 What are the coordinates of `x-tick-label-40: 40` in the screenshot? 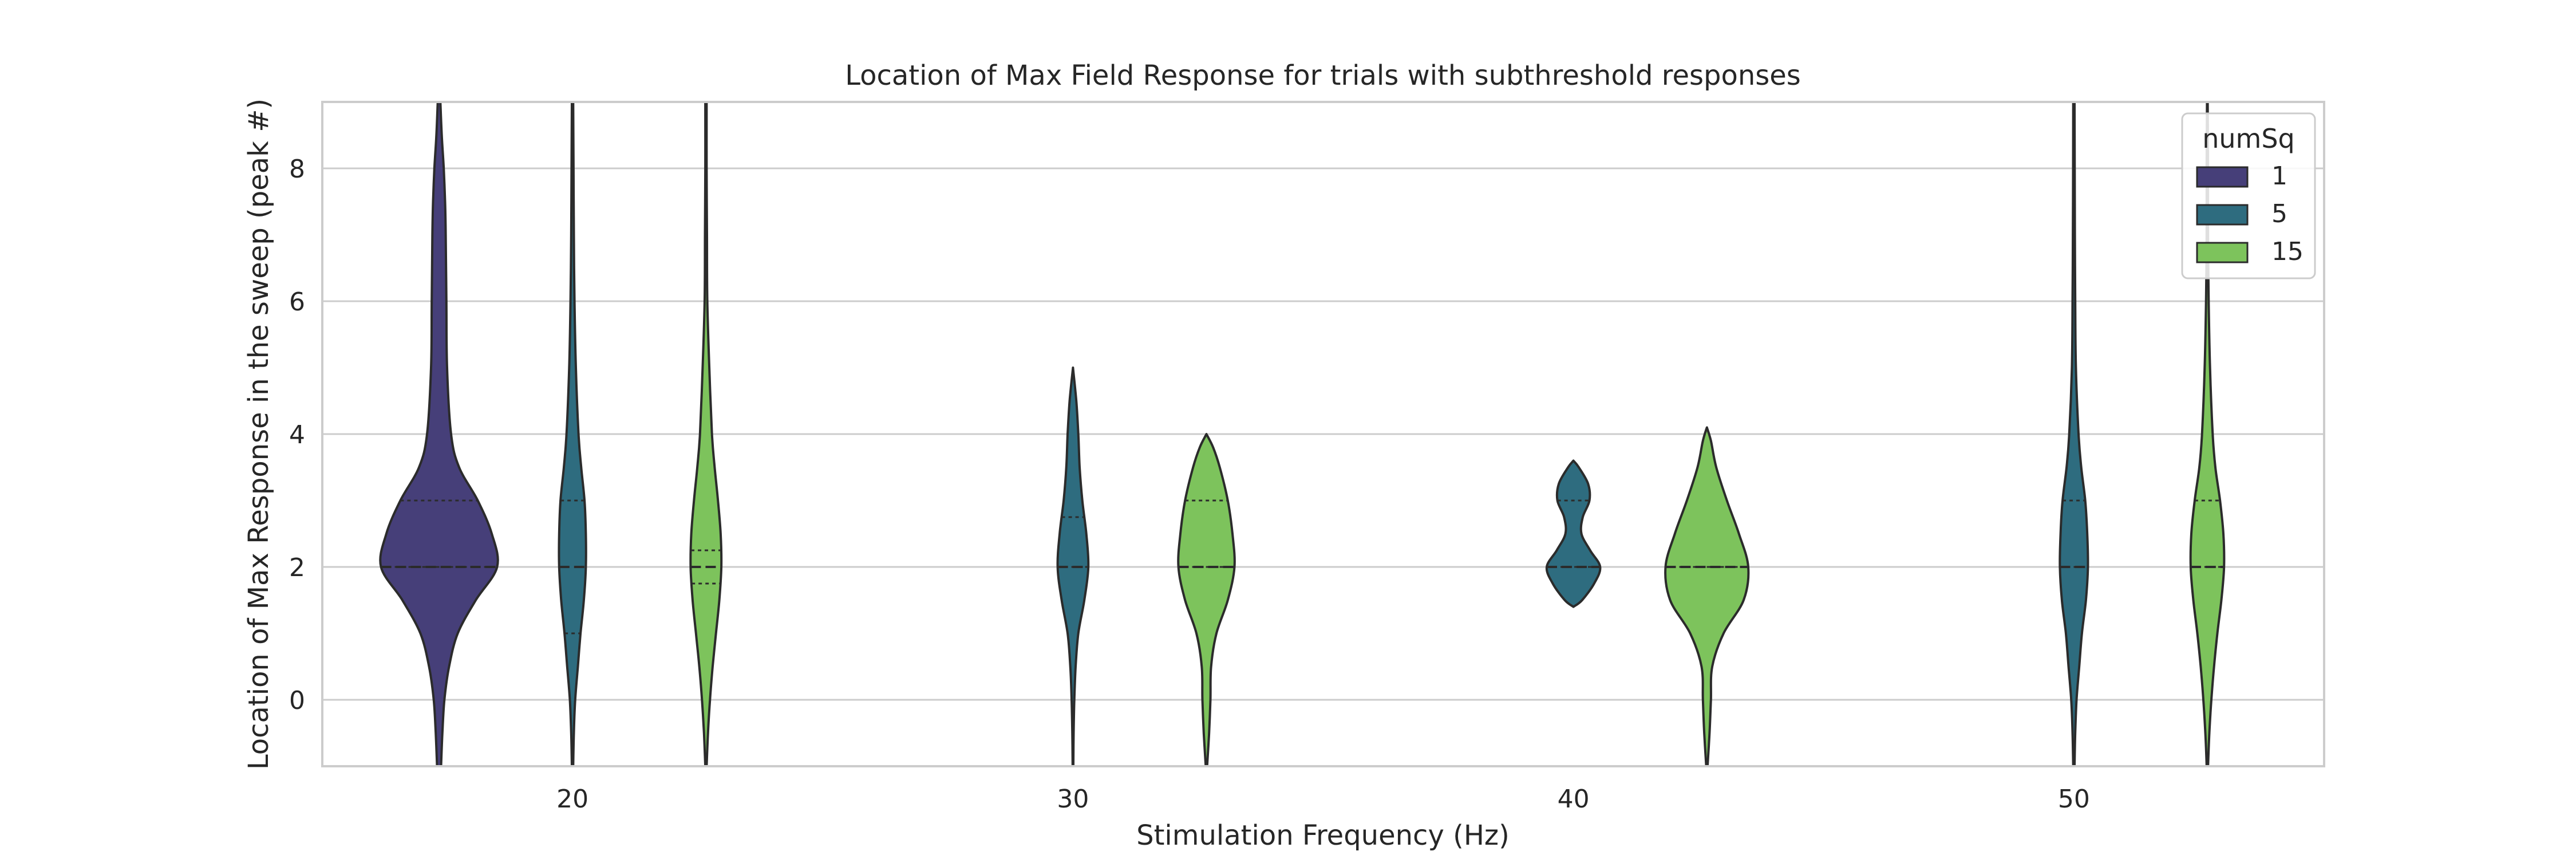 It's located at (1574, 799).